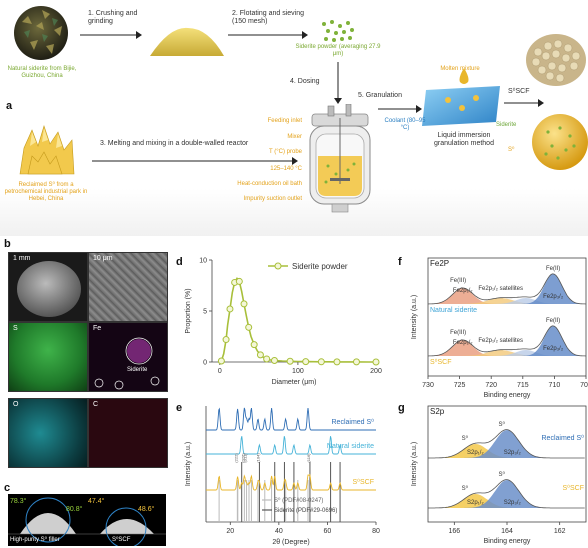 This screenshot has width=588, height=548. I want to click on step1-label: 1. Crushing and grinding, so click(113, 17).